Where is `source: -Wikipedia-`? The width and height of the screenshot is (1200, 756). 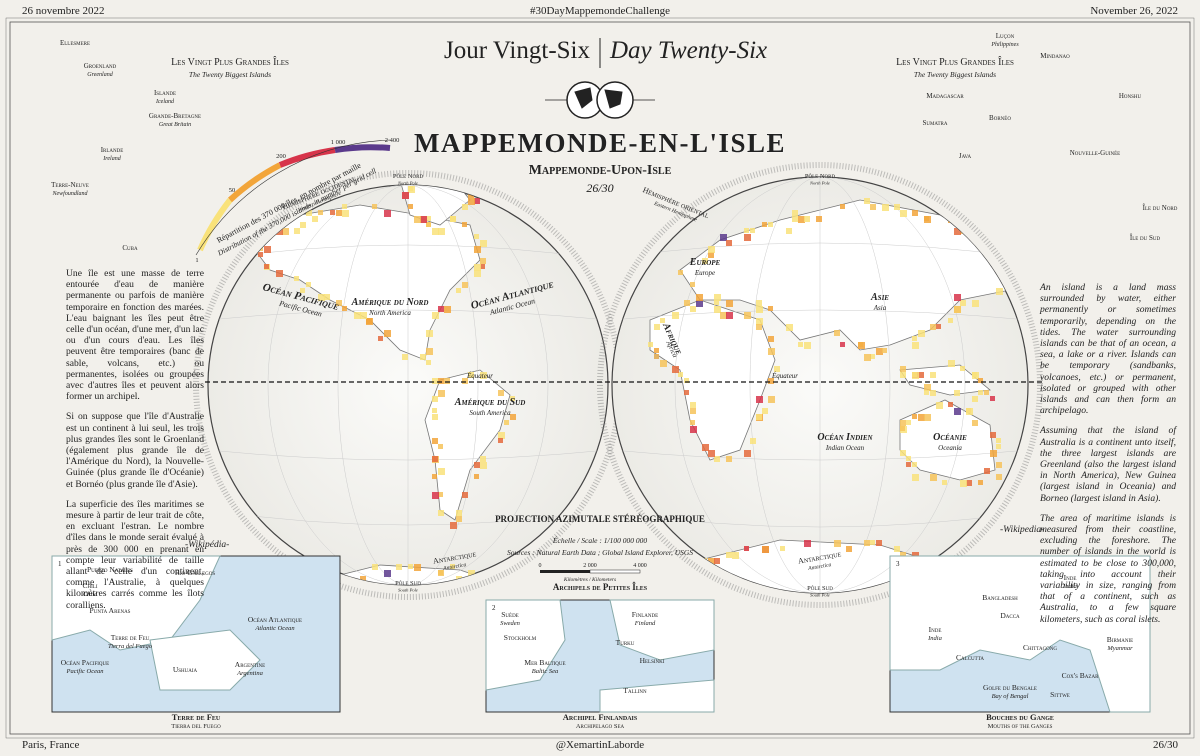
source: -Wikipedia- is located at coordinates (1022, 530).